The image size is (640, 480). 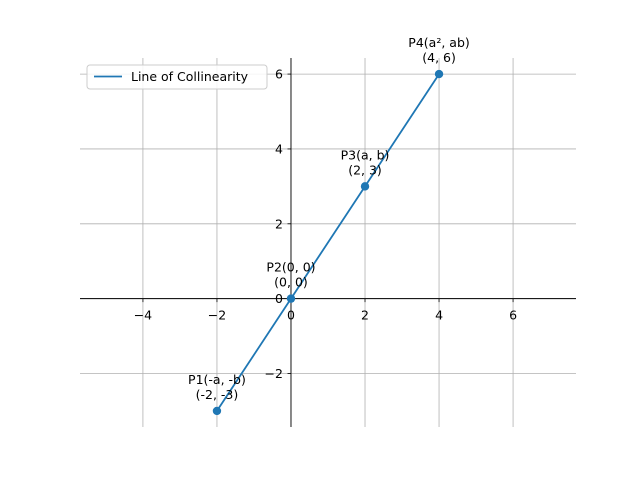 What do you see at coordinates (365, 154) in the screenshot?
I see `point-name-label: P3(a, b)` at bounding box center [365, 154].